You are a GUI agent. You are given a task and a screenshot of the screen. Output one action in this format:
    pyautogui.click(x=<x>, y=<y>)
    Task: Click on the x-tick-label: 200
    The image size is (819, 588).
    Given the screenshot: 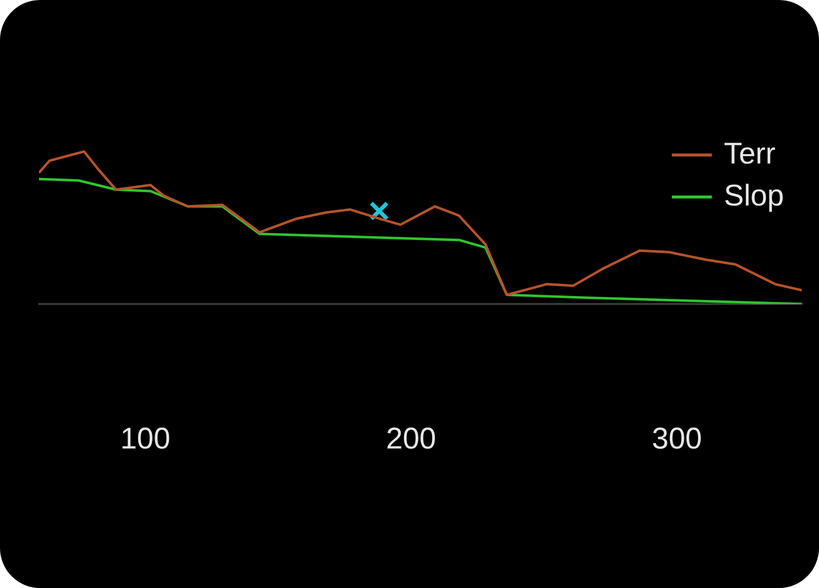 What is the action you would take?
    pyautogui.click(x=411, y=439)
    